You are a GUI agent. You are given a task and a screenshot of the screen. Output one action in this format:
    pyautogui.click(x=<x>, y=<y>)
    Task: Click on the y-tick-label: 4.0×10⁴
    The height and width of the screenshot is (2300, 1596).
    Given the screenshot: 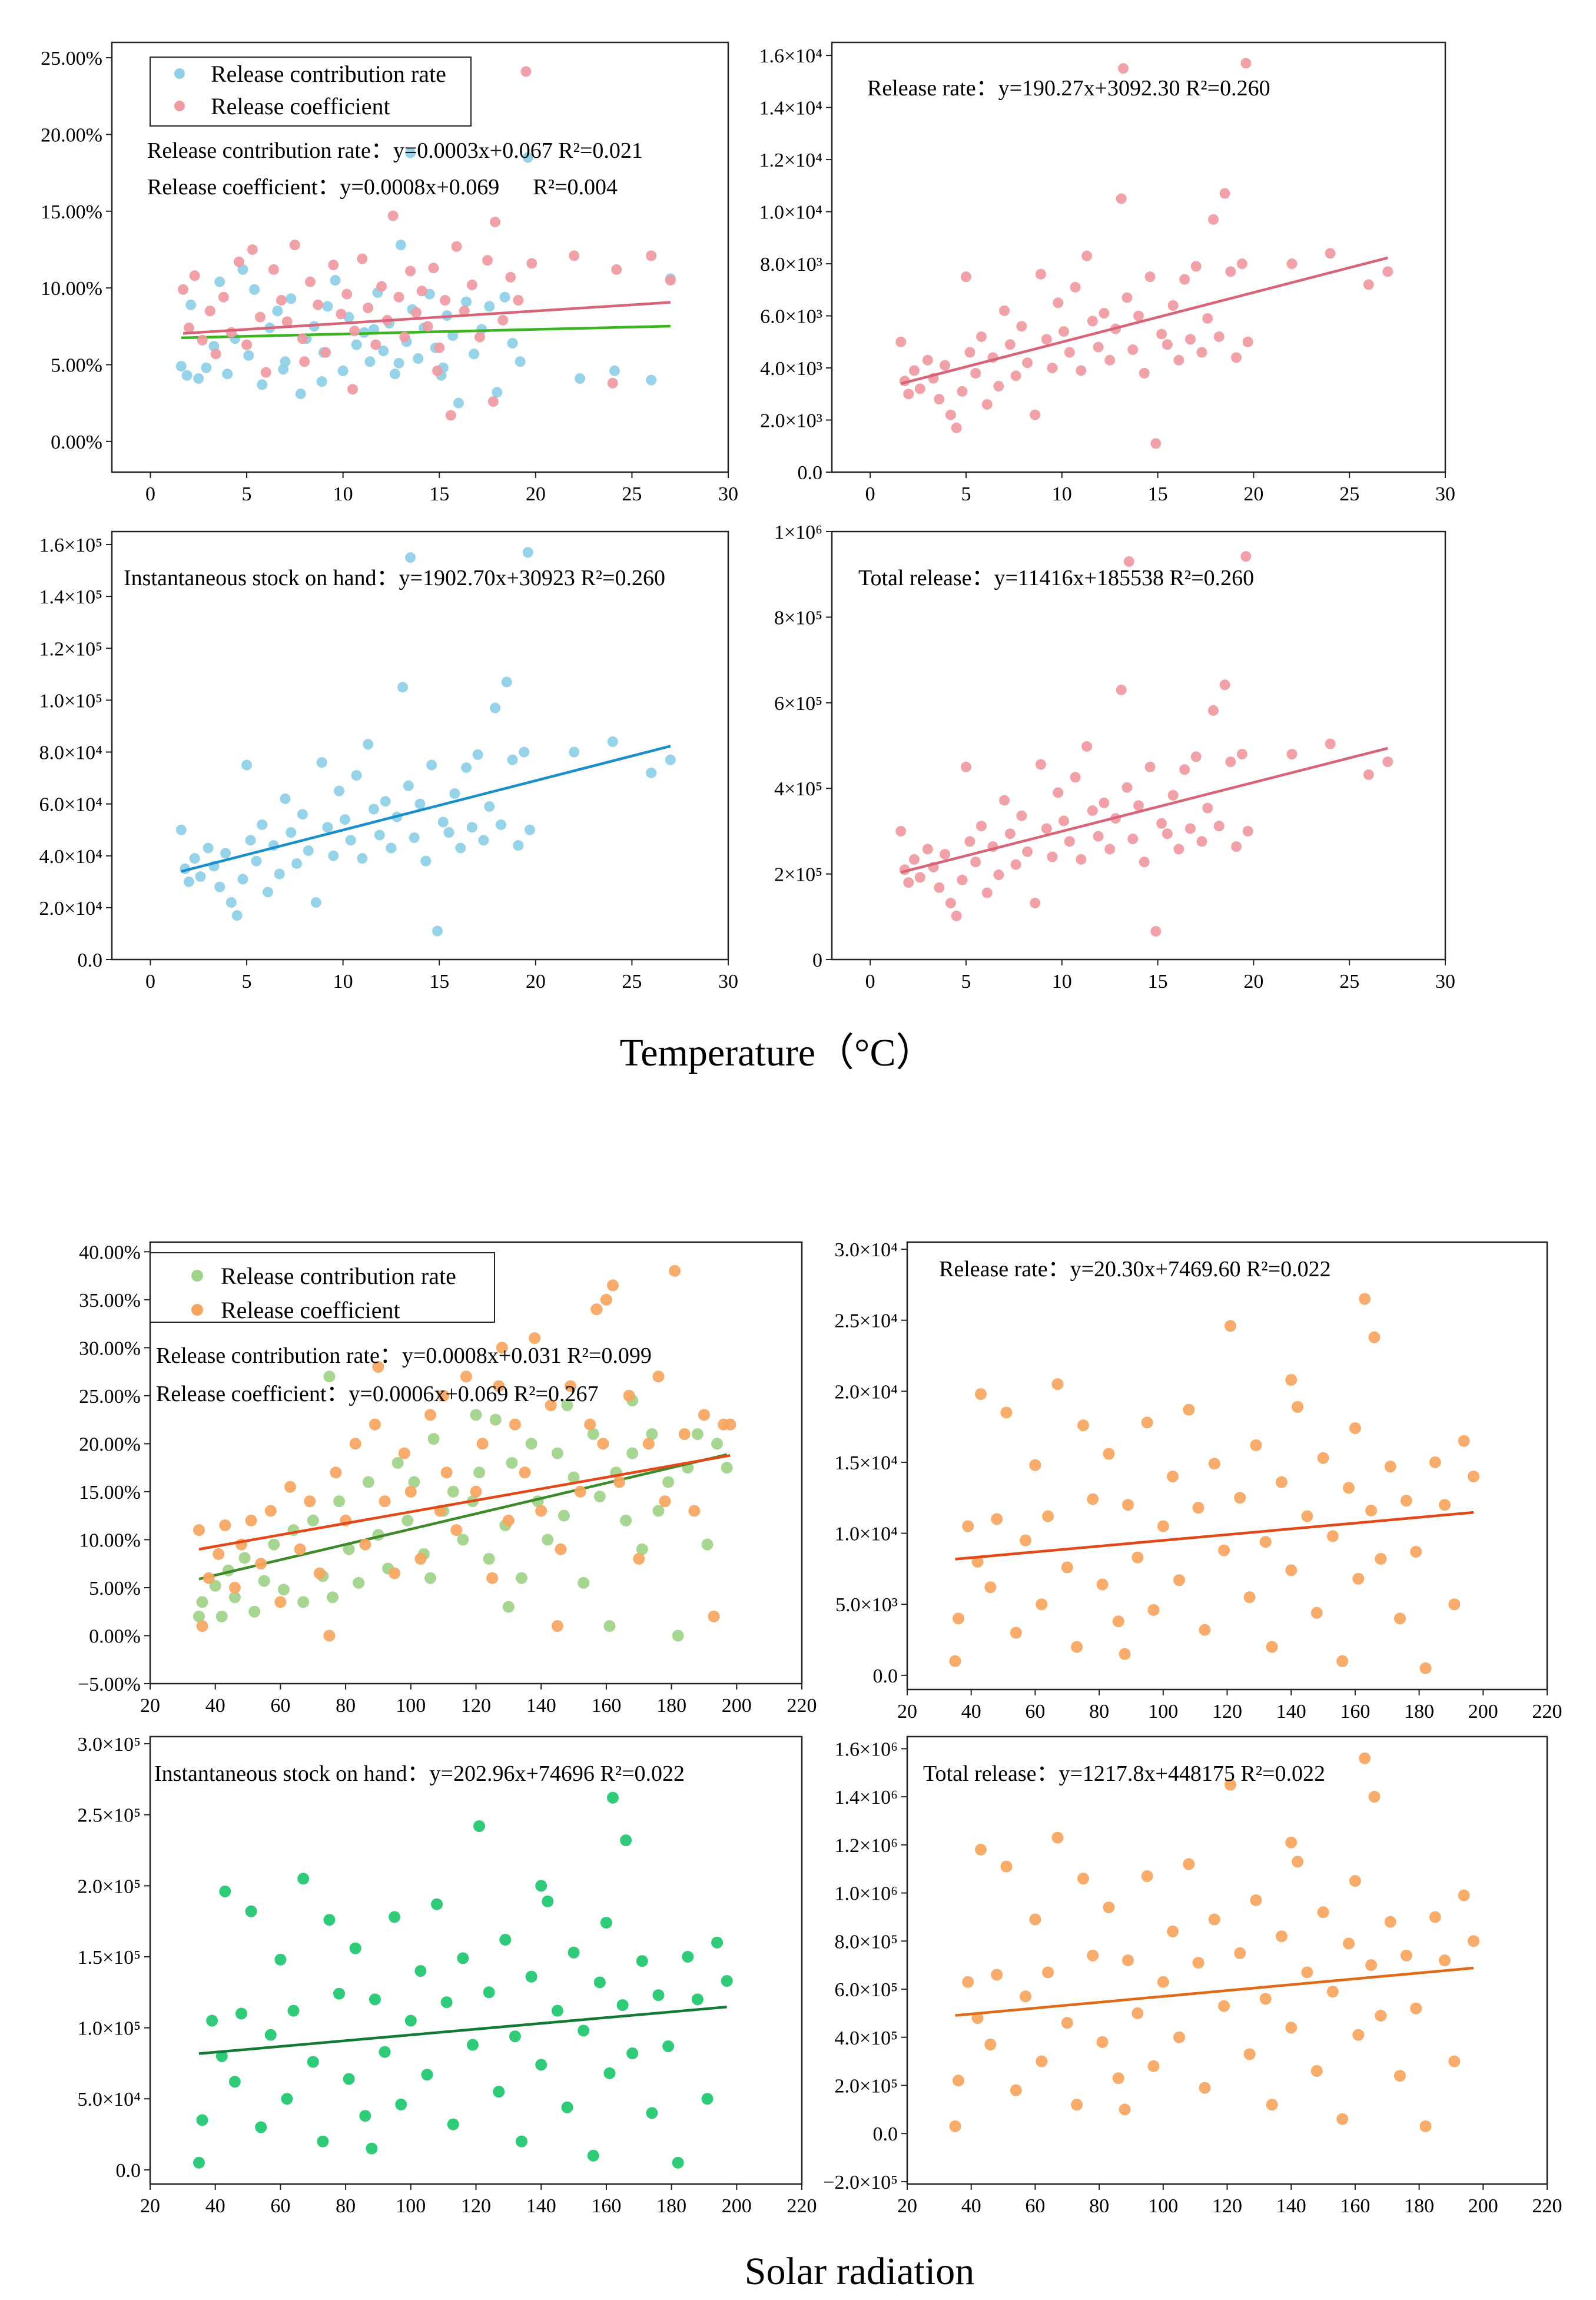 What is the action you would take?
    pyautogui.click(x=70, y=857)
    